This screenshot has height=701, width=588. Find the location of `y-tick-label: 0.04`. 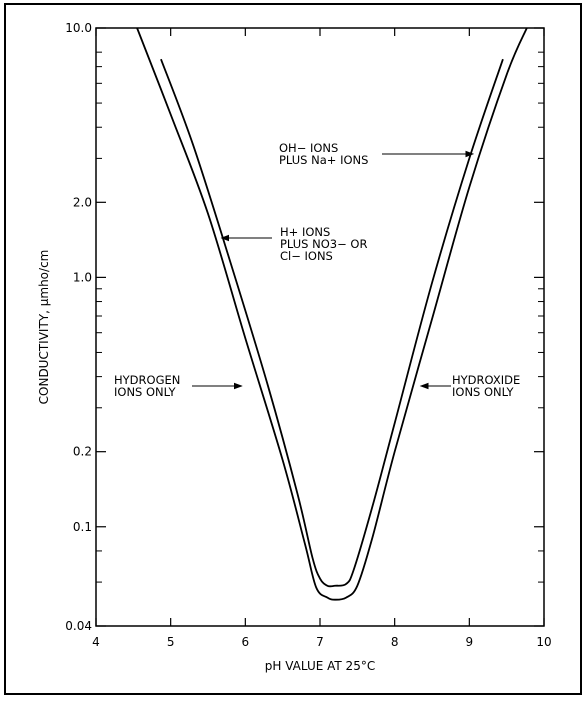

y-tick-label: 0.04 is located at coordinates (78, 626).